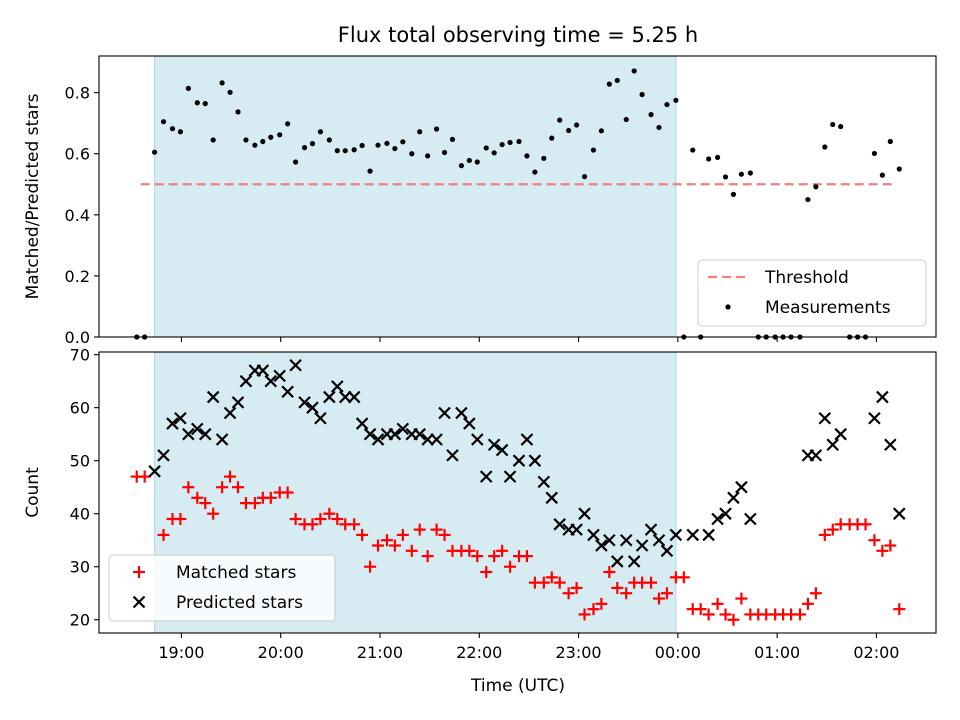 Image resolution: width=960 pixels, height=720 pixels. I want to click on chart-title: Flux total observing time = 5.25 h, so click(518, 35).